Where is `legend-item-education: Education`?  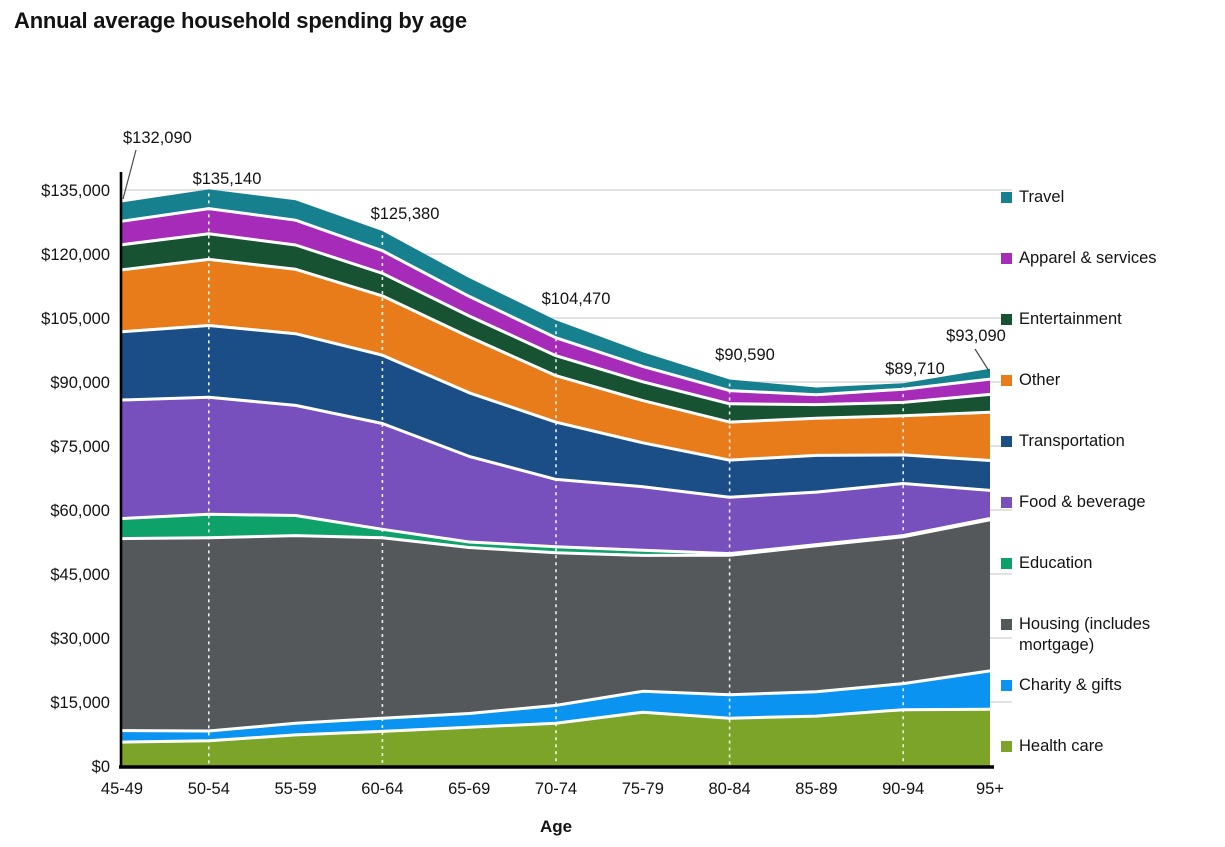 legend-item-education: Education is located at coordinates (1046, 563).